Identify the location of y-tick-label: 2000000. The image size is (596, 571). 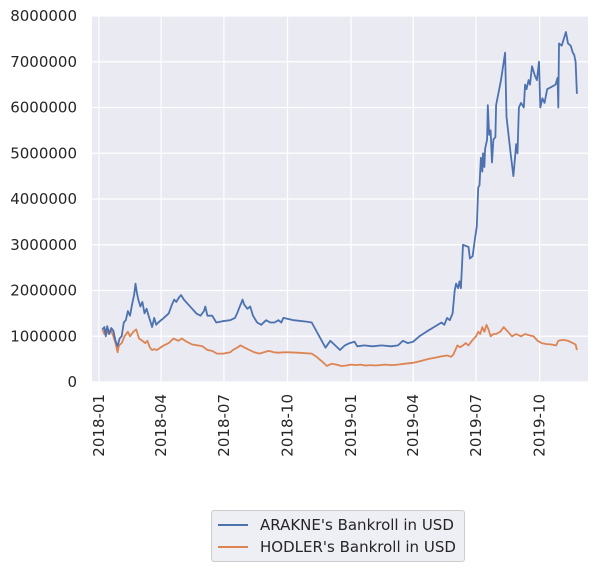
(43, 291).